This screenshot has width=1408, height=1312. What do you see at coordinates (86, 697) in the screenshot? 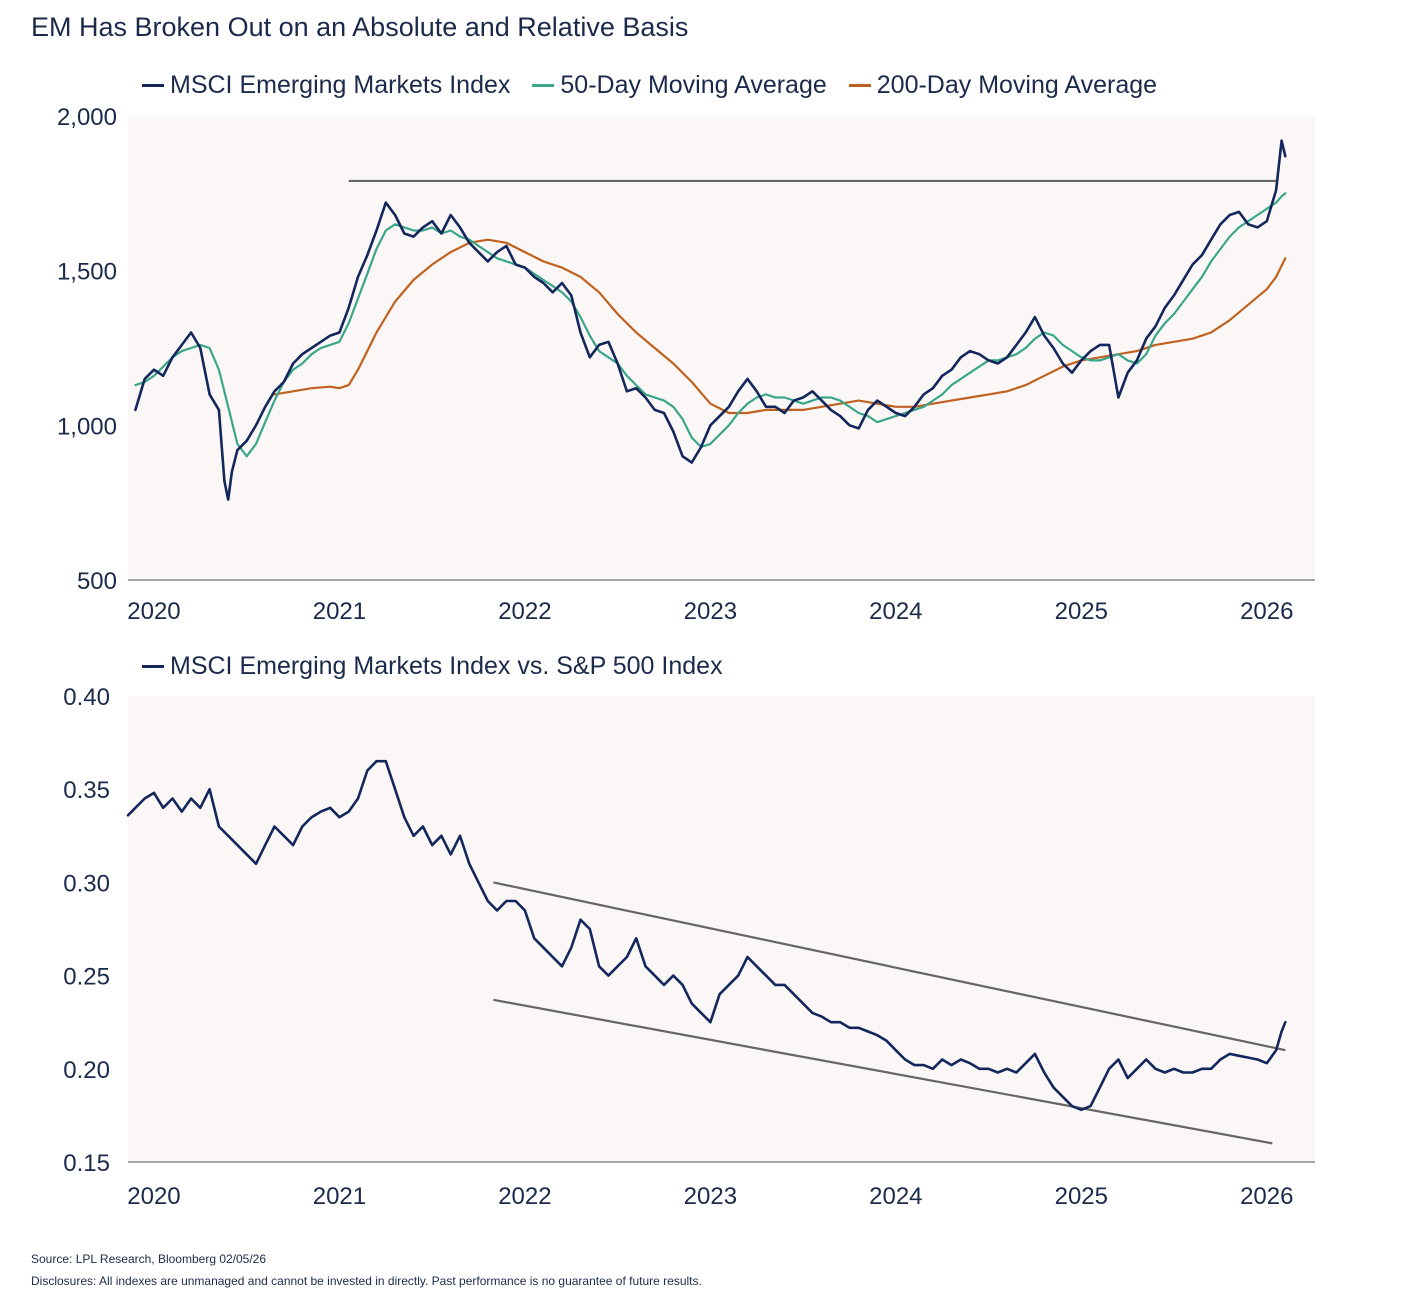
I see `y-tick-label: 0.40` at bounding box center [86, 697].